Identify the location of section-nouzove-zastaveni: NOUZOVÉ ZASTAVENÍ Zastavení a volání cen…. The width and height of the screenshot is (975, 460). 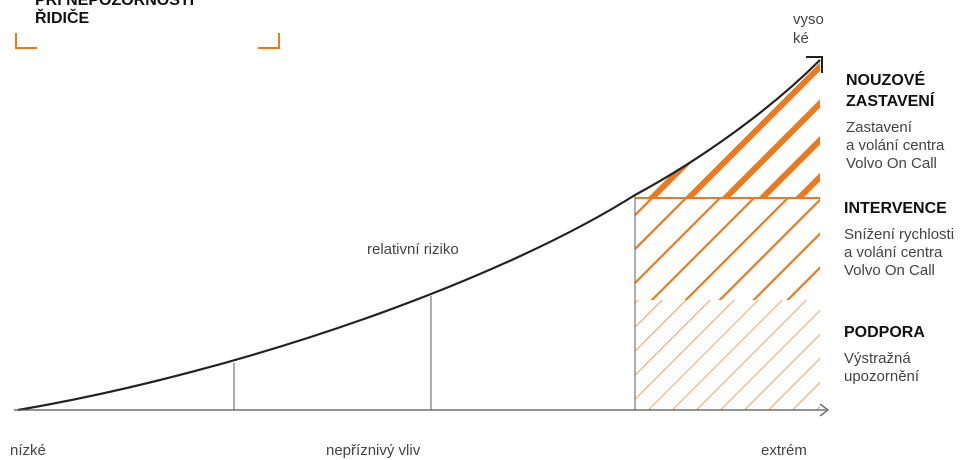
(895, 121).